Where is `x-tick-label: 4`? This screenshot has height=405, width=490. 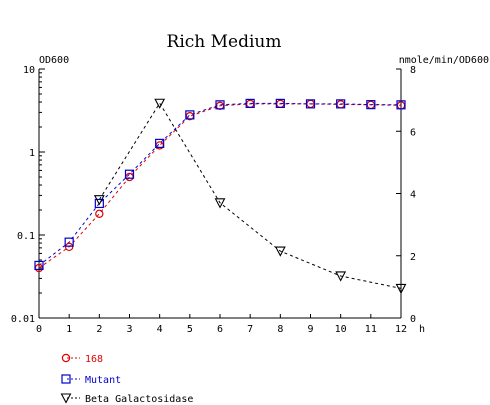 x-tick-label: 4 is located at coordinates (160, 329).